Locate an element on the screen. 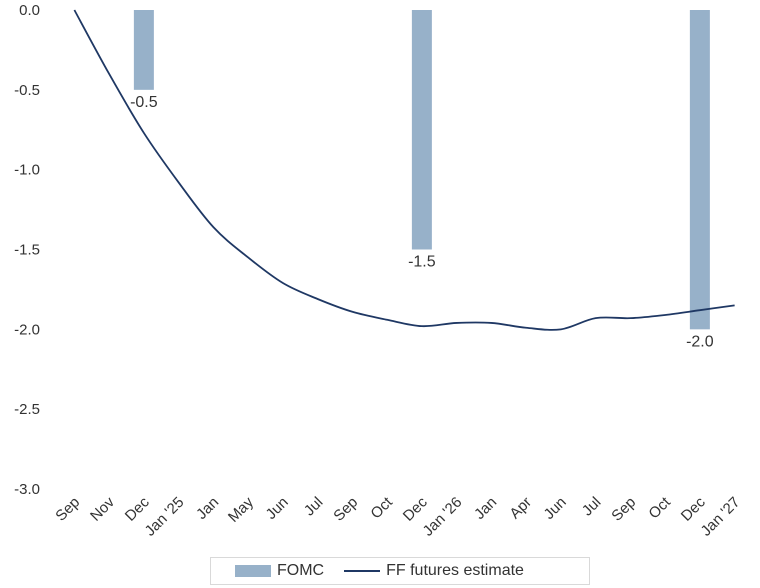 The height and width of the screenshot is (588, 760). fomc-data-label: -2.0 is located at coordinates (700, 341).